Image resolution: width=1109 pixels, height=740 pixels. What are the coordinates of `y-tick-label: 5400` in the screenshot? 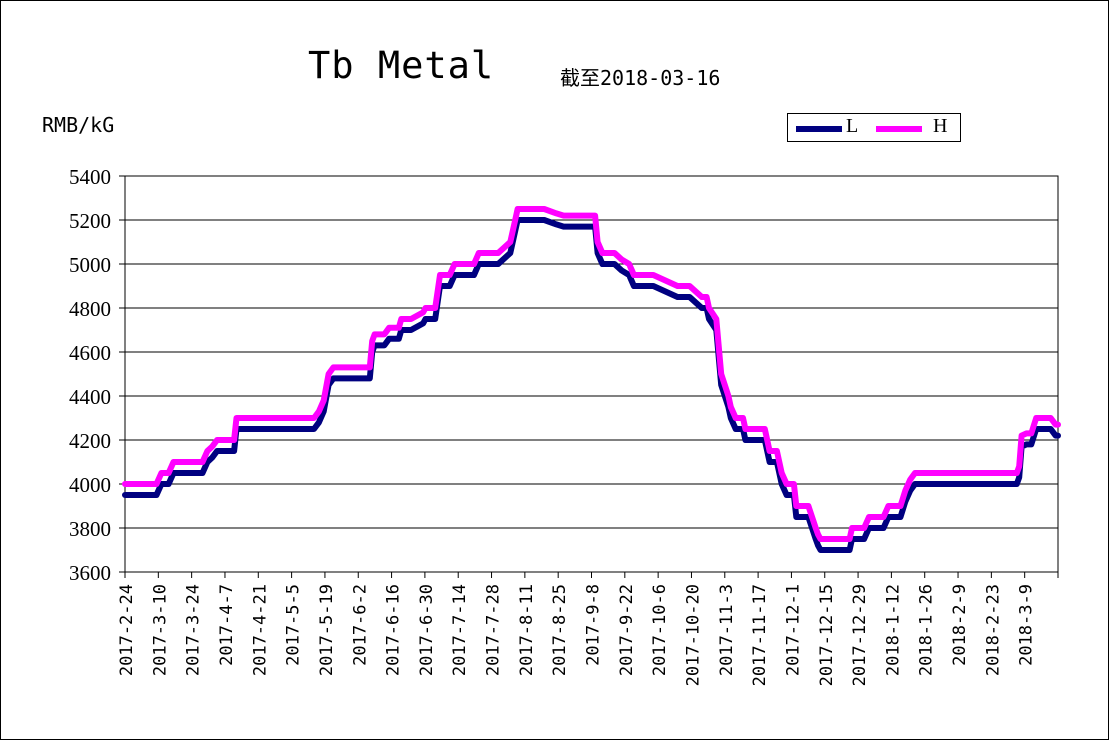 It's located at (90, 177).